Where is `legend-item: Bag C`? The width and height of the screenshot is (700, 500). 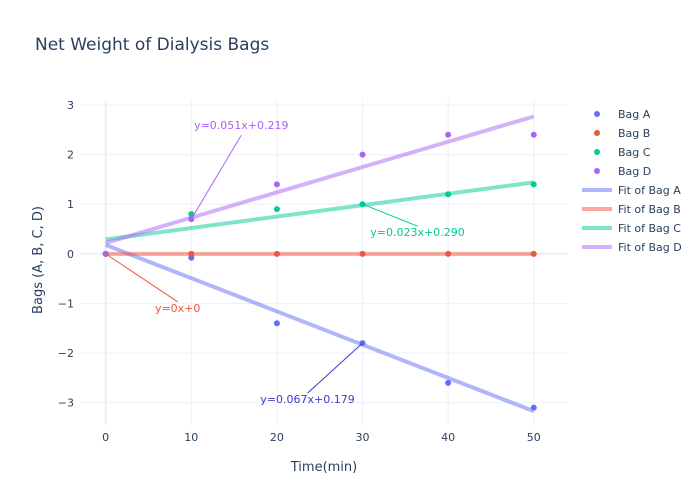
legend-item: Bag C is located at coordinates (622, 152).